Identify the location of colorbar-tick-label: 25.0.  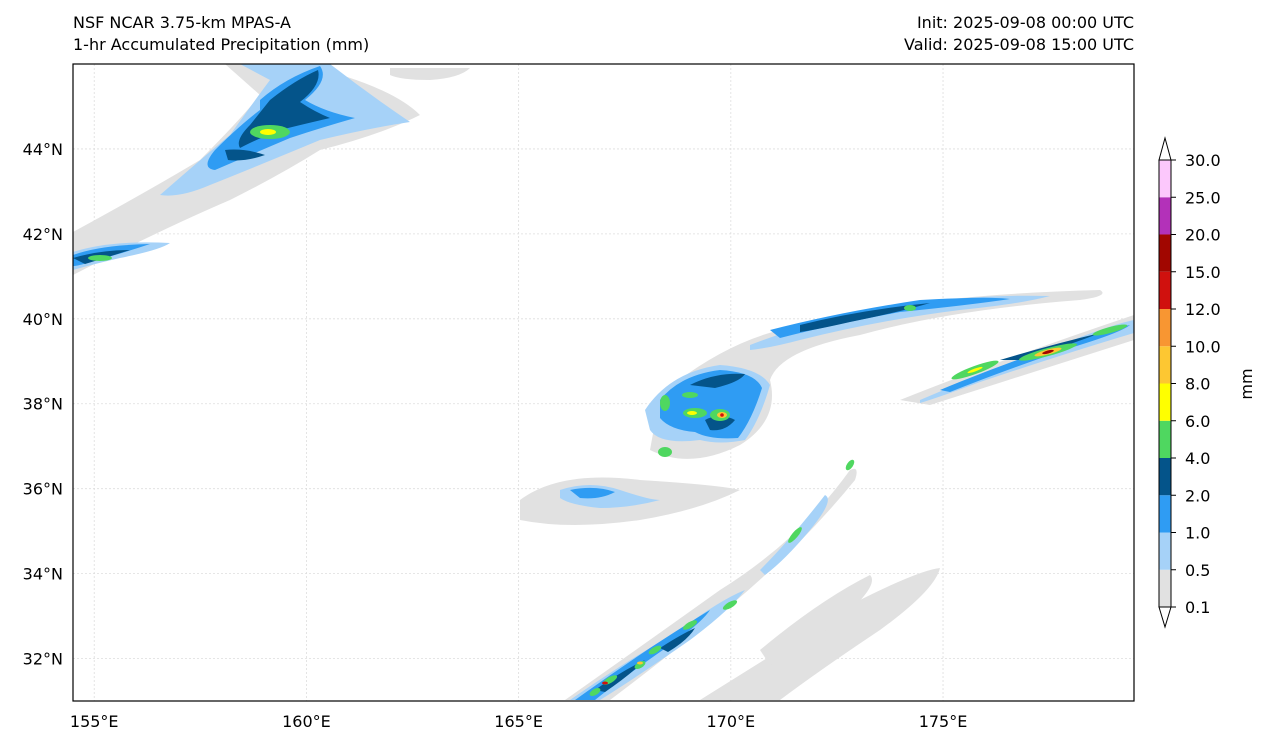
(1203, 197).